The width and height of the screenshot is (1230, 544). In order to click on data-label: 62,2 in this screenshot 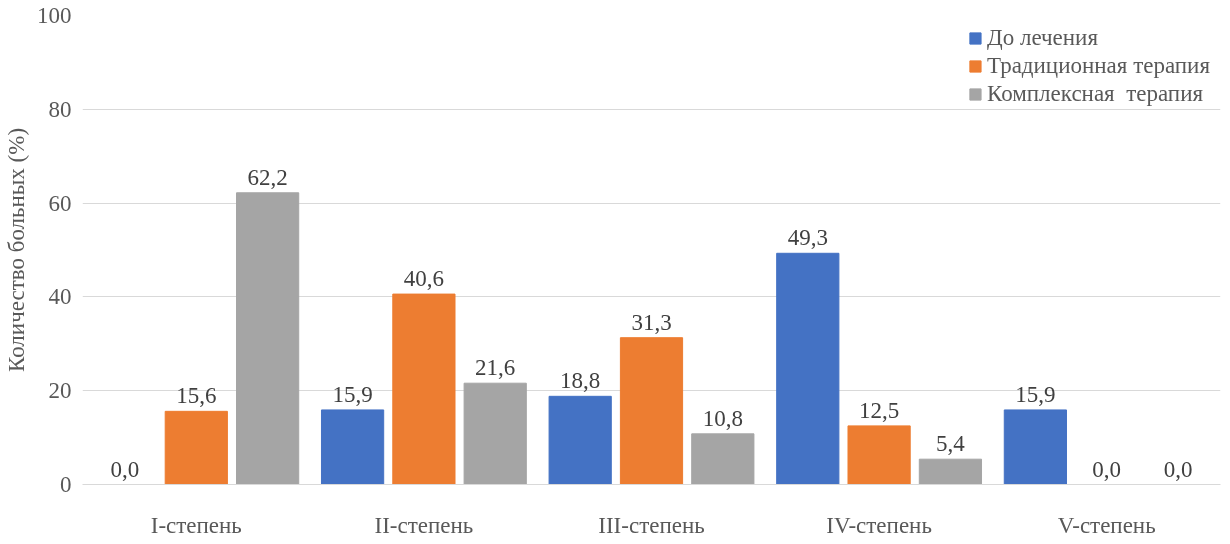, I will do `click(267, 177)`.